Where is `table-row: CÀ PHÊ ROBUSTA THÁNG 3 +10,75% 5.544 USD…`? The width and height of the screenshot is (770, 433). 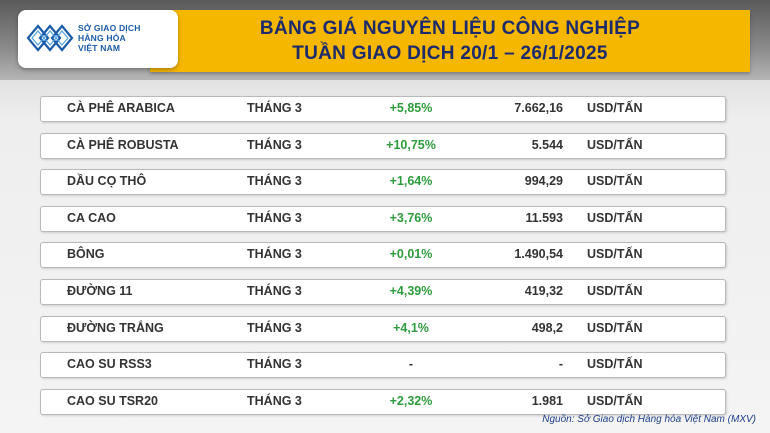 table-row: CÀ PHÊ ROBUSTA THÁNG 3 +10,75% 5.544 USD… is located at coordinates (383, 145).